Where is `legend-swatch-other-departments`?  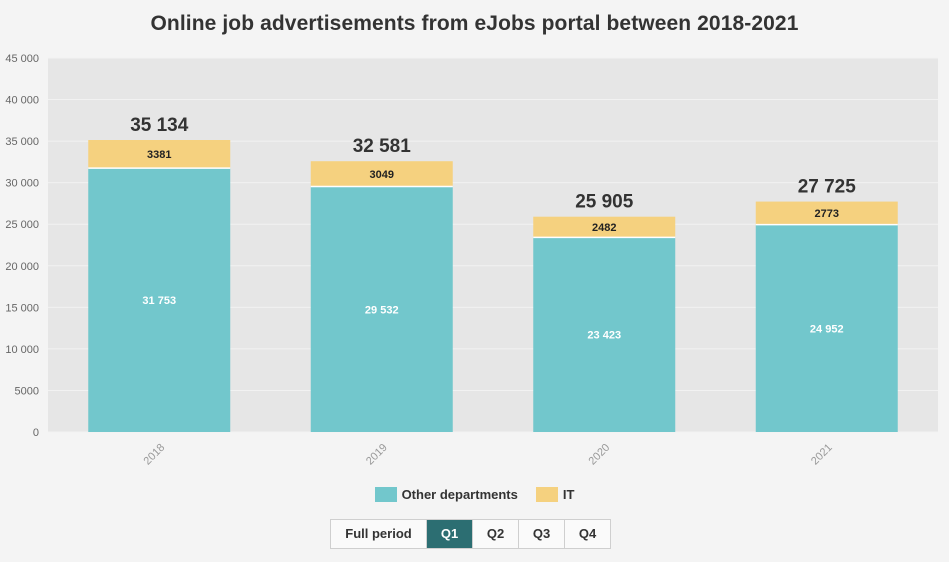 legend-swatch-other-departments is located at coordinates (385, 494).